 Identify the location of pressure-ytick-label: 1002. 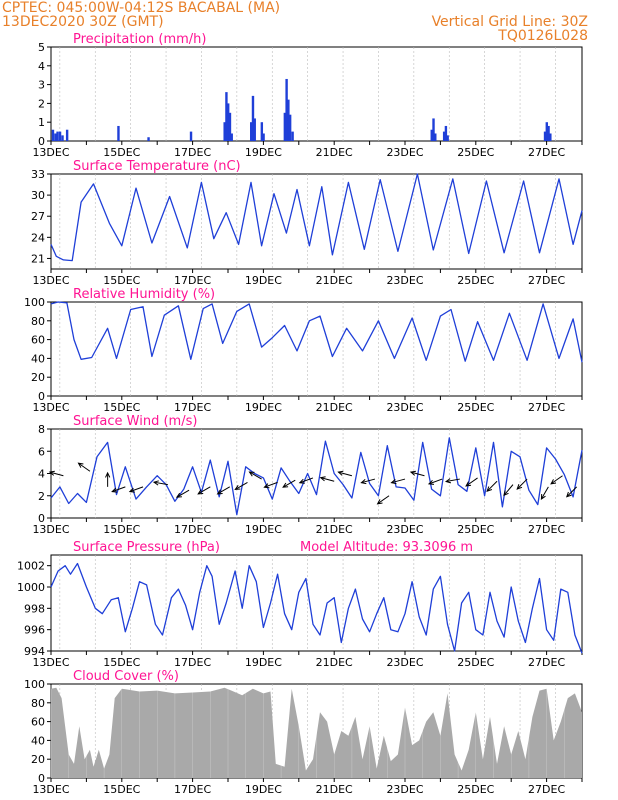
(31, 566).